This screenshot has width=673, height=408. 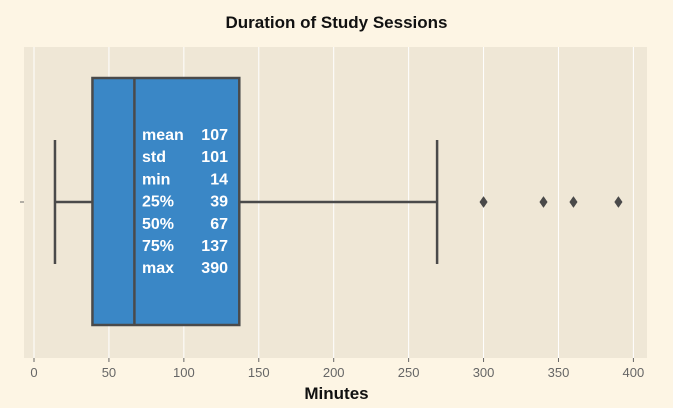 What do you see at coordinates (214, 157) in the screenshot?
I see `stats-value: 101` at bounding box center [214, 157].